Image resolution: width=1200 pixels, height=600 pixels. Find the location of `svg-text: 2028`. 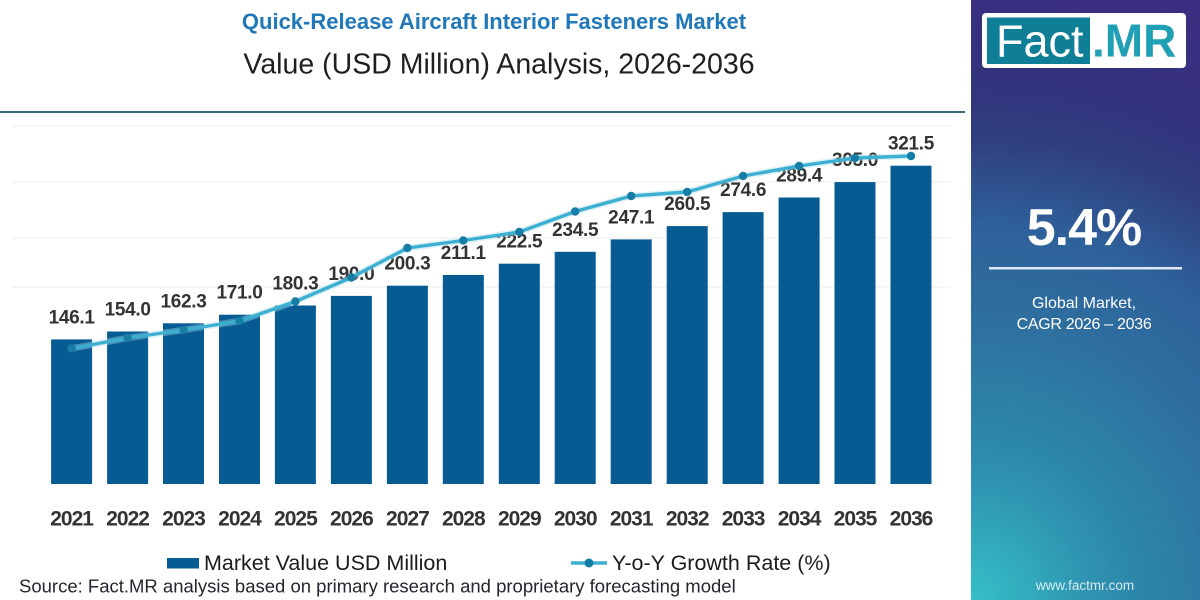

svg-text: 2028 is located at coordinates (464, 519).